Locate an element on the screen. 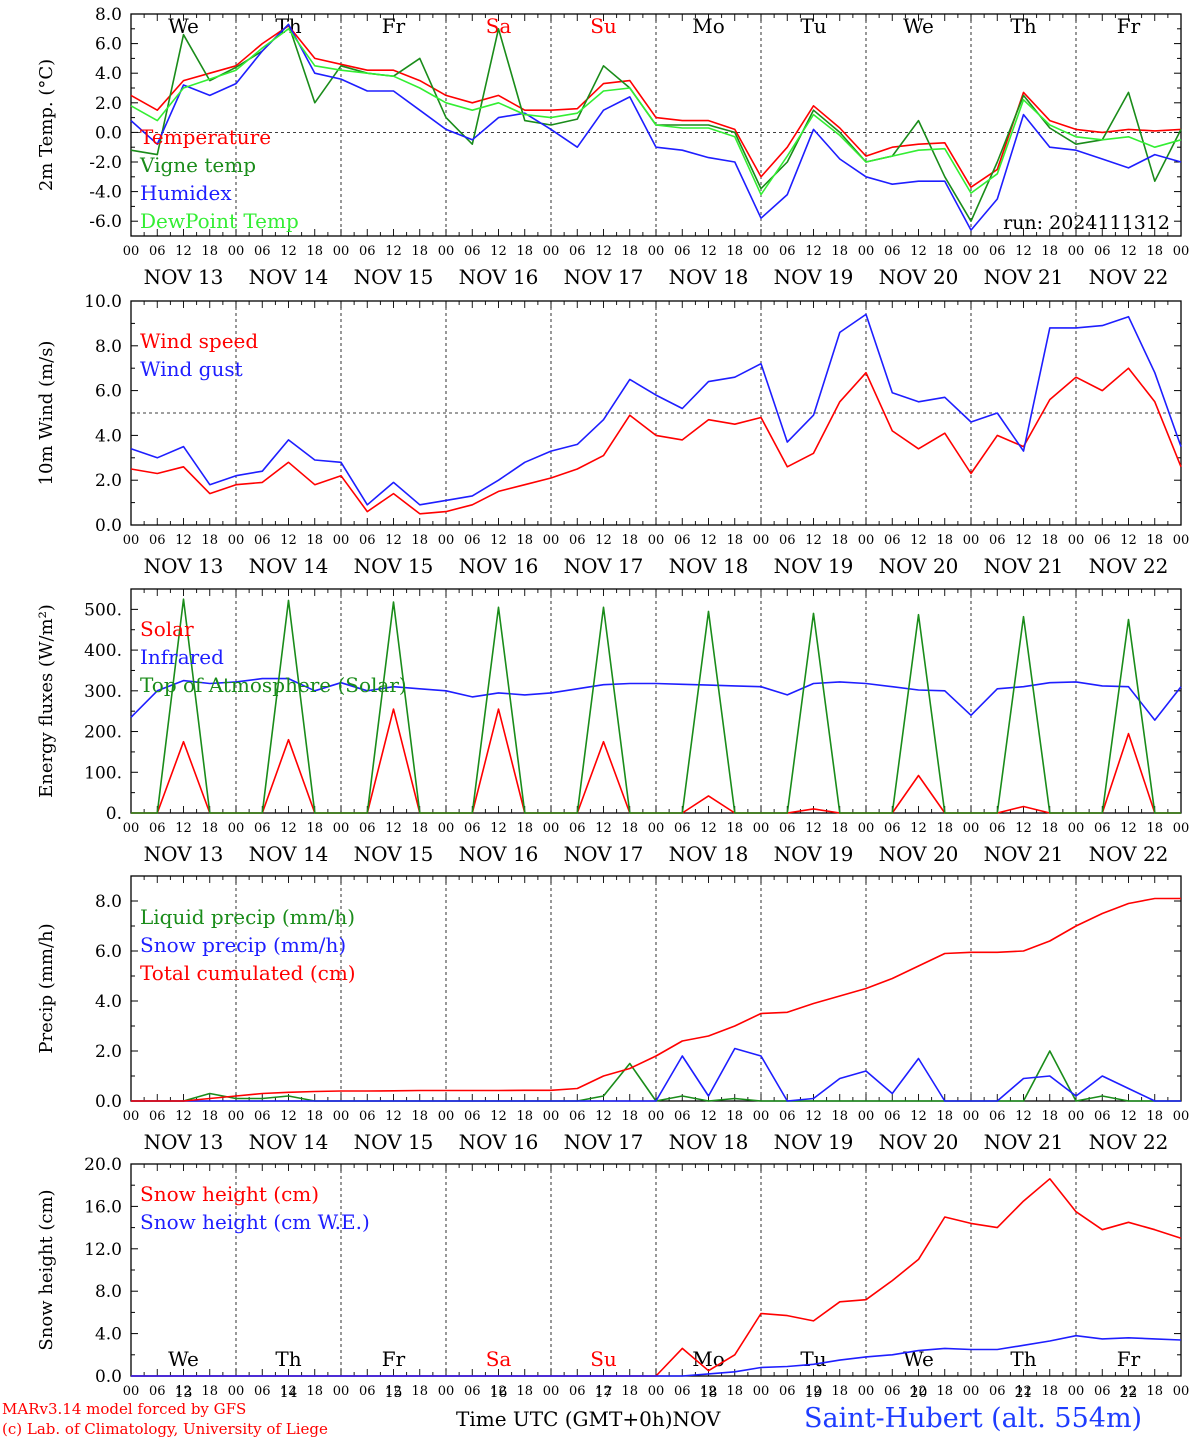 The image size is (1194, 1440). y-axis-title: 2m Temp. (°C) is located at coordinates (46, 125).